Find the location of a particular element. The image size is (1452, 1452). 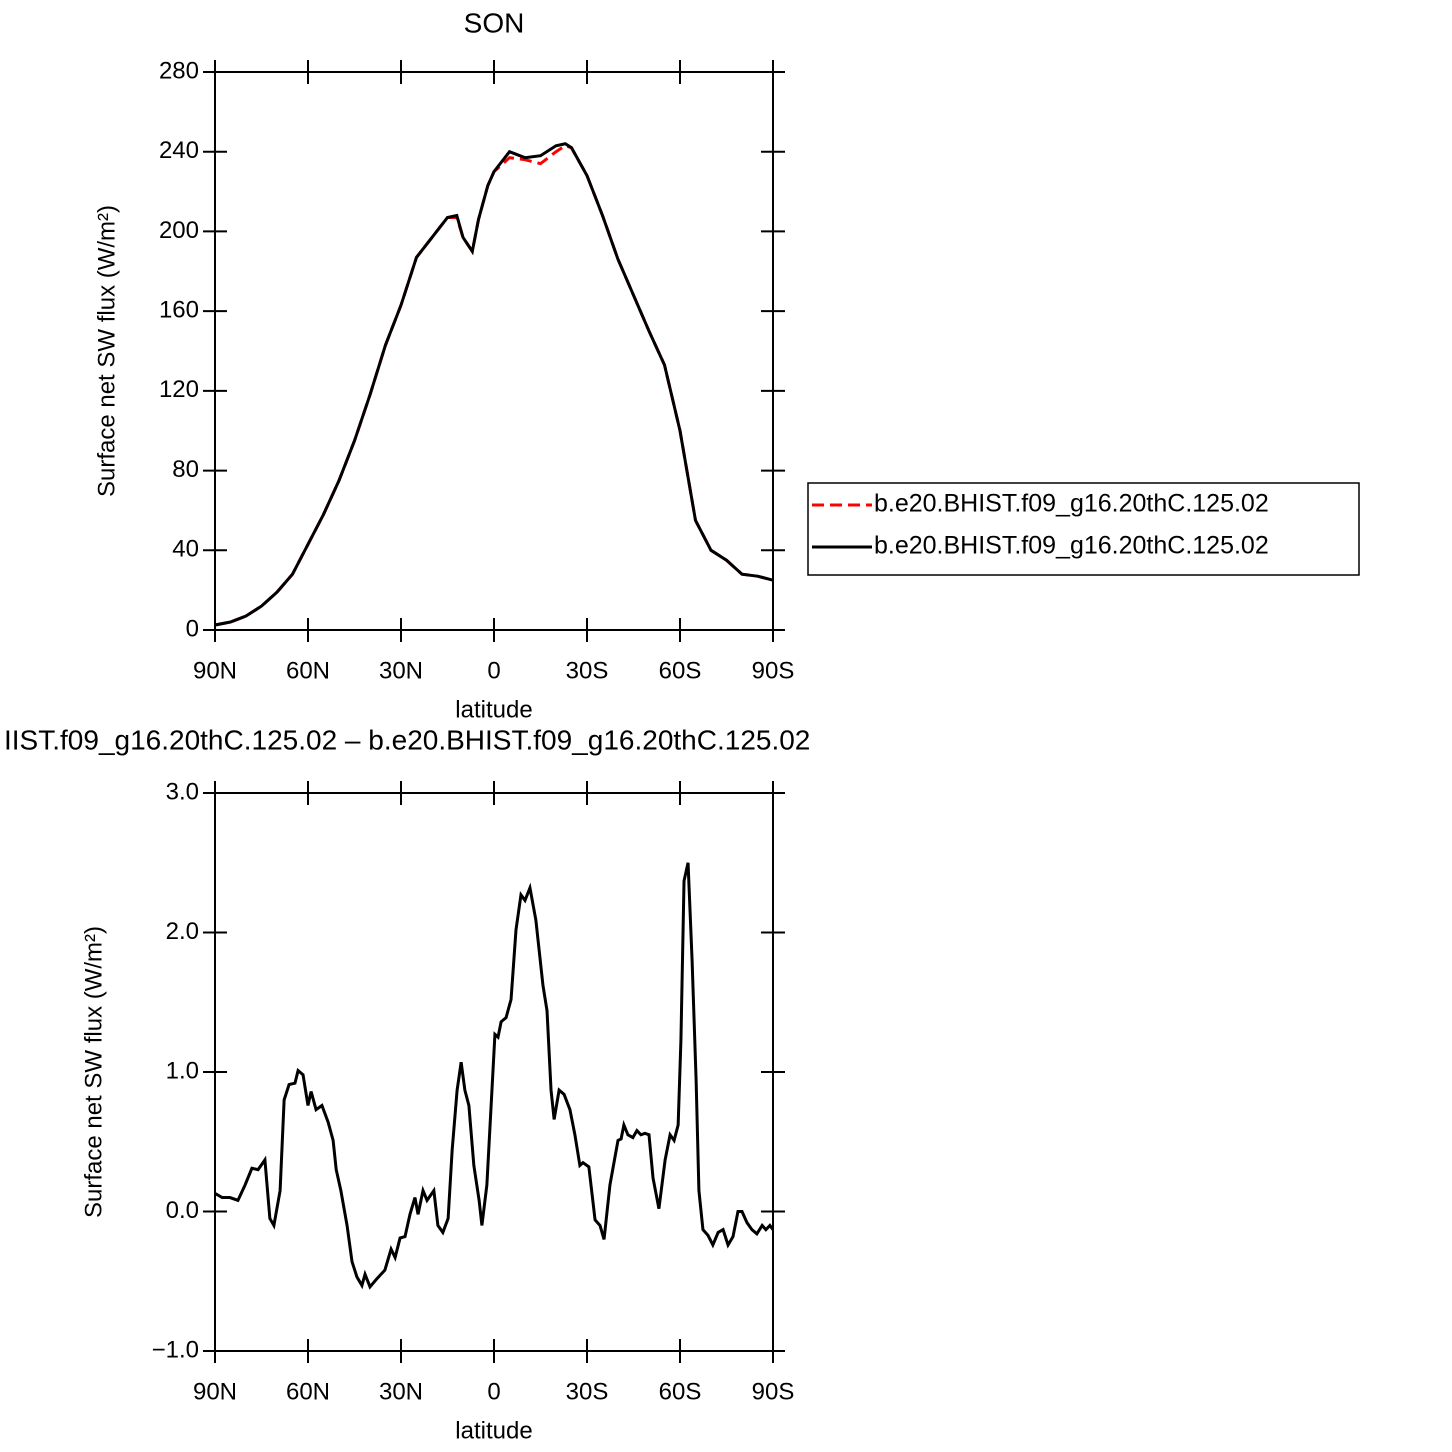

y-tick-label: 2.0 is located at coordinates (182, 931).